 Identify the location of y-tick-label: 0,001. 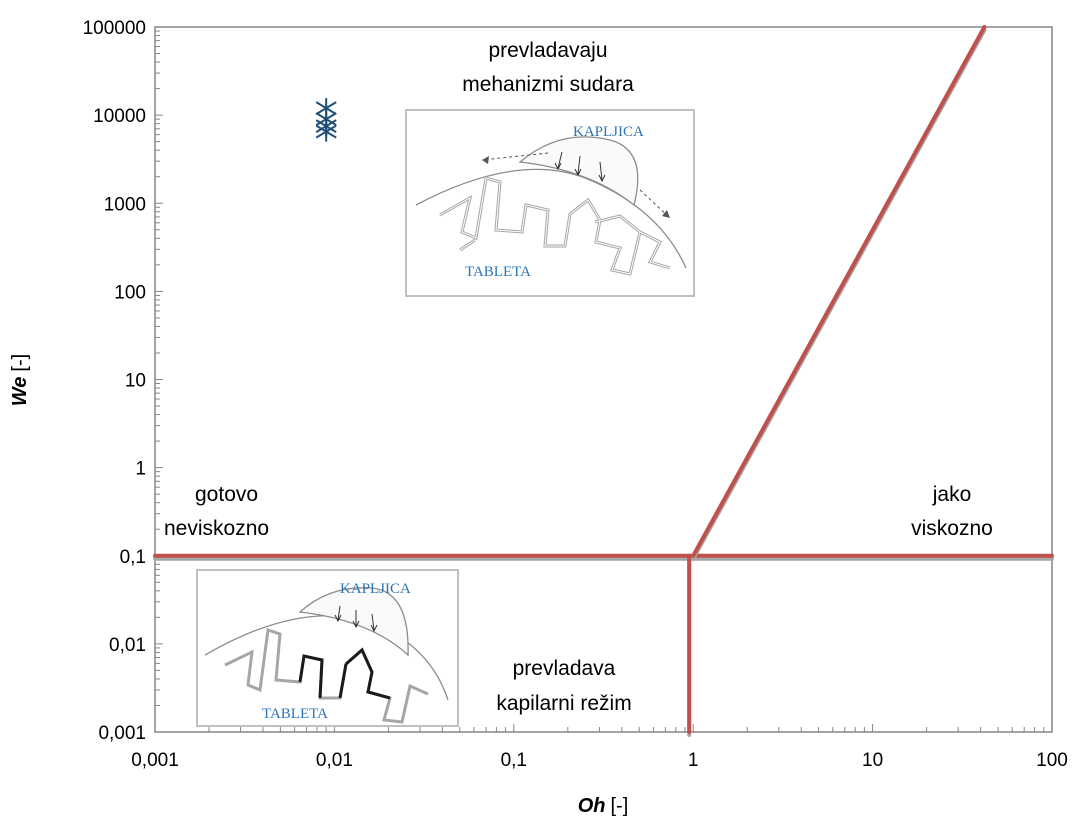
(122, 733).